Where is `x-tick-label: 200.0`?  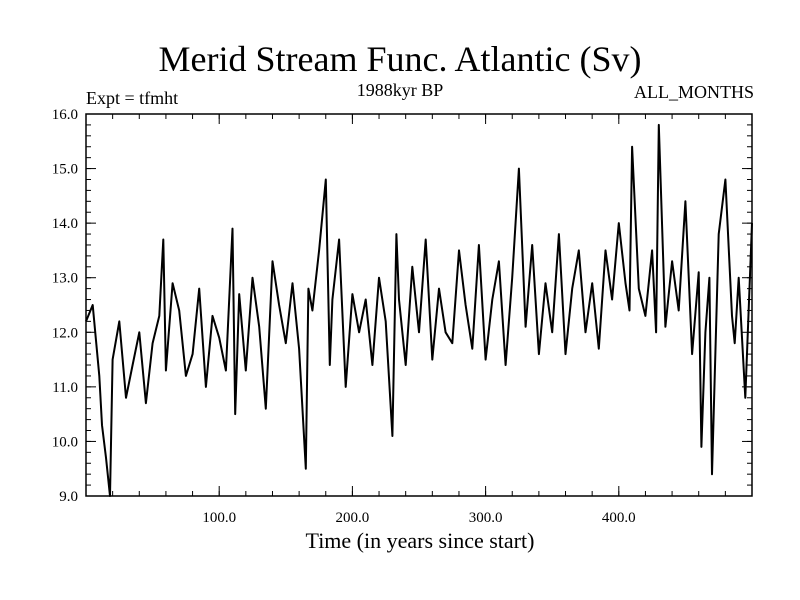
x-tick-label: 200.0 is located at coordinates (353, 518).